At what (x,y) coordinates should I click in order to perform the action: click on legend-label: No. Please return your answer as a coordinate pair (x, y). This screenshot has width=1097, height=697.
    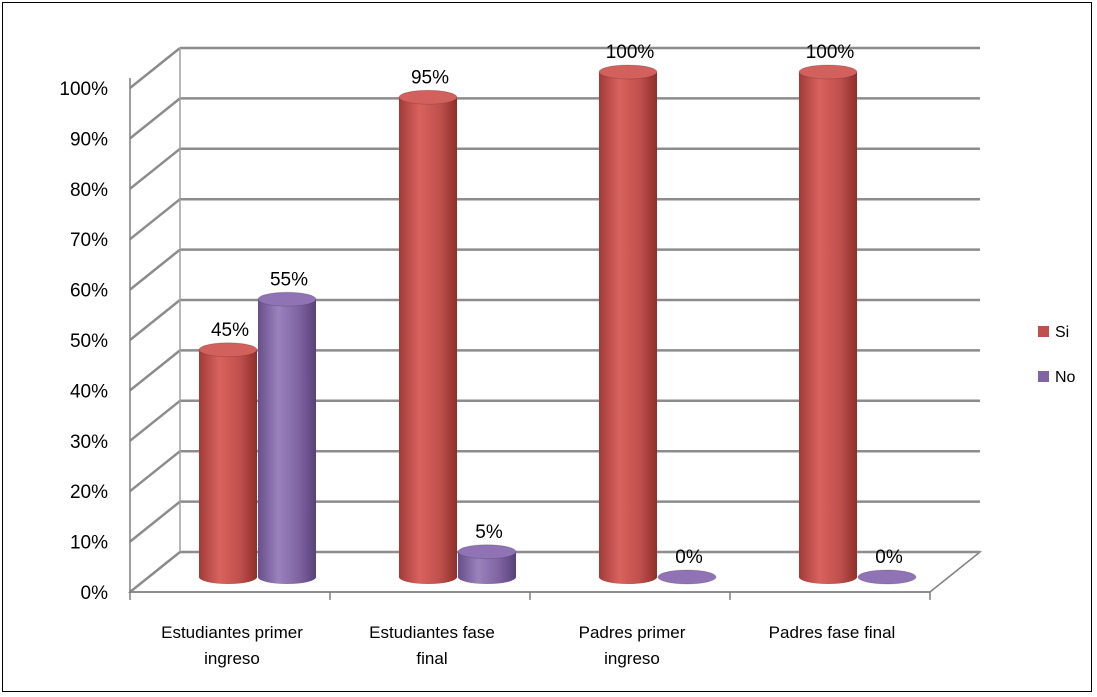
    Looking at the image, I should click on (1065, 377).